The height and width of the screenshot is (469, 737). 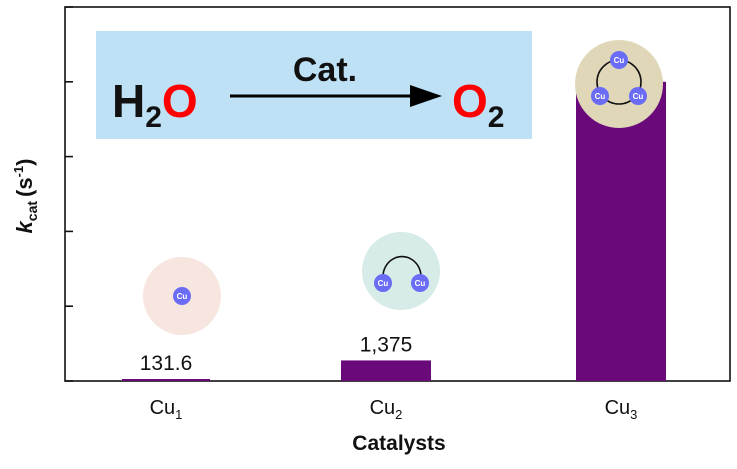 I want to click on data-label: 131.6, so click(x=166, y=363).